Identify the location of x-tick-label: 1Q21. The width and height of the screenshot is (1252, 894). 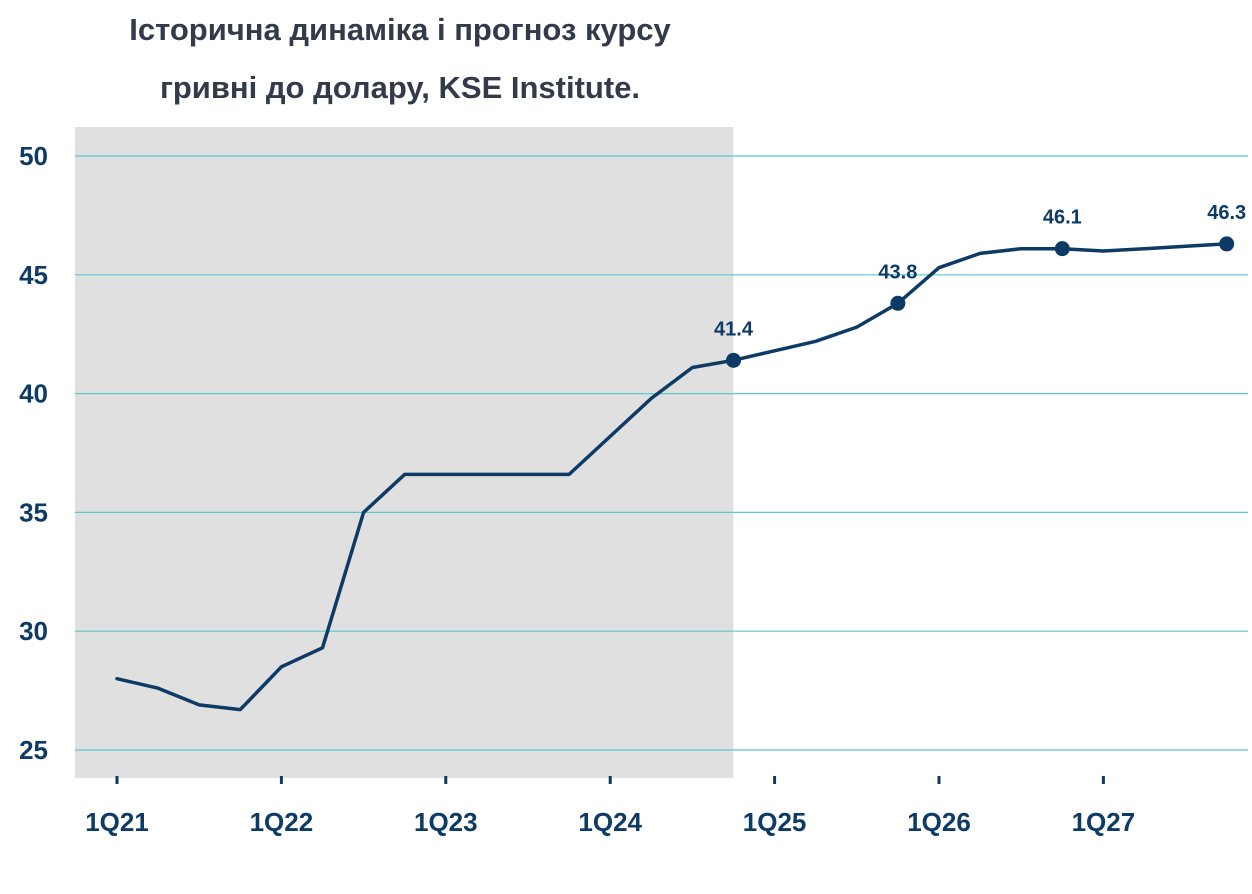
(117, 822).